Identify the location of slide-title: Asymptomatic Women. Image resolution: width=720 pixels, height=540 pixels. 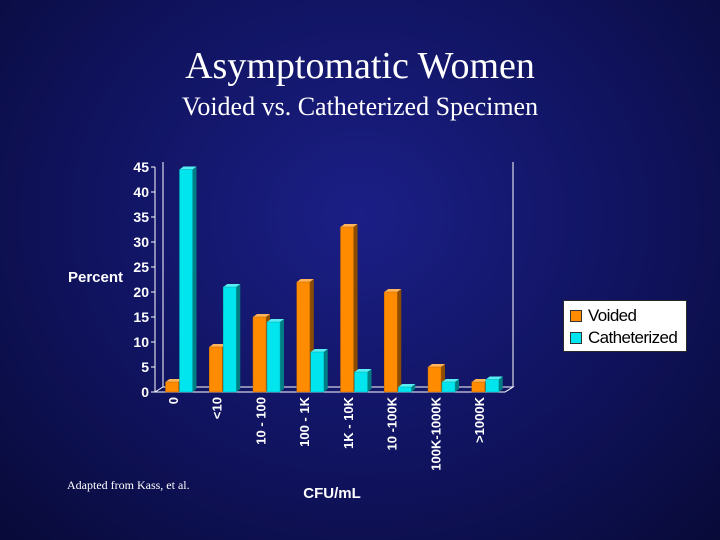
(360, 66).